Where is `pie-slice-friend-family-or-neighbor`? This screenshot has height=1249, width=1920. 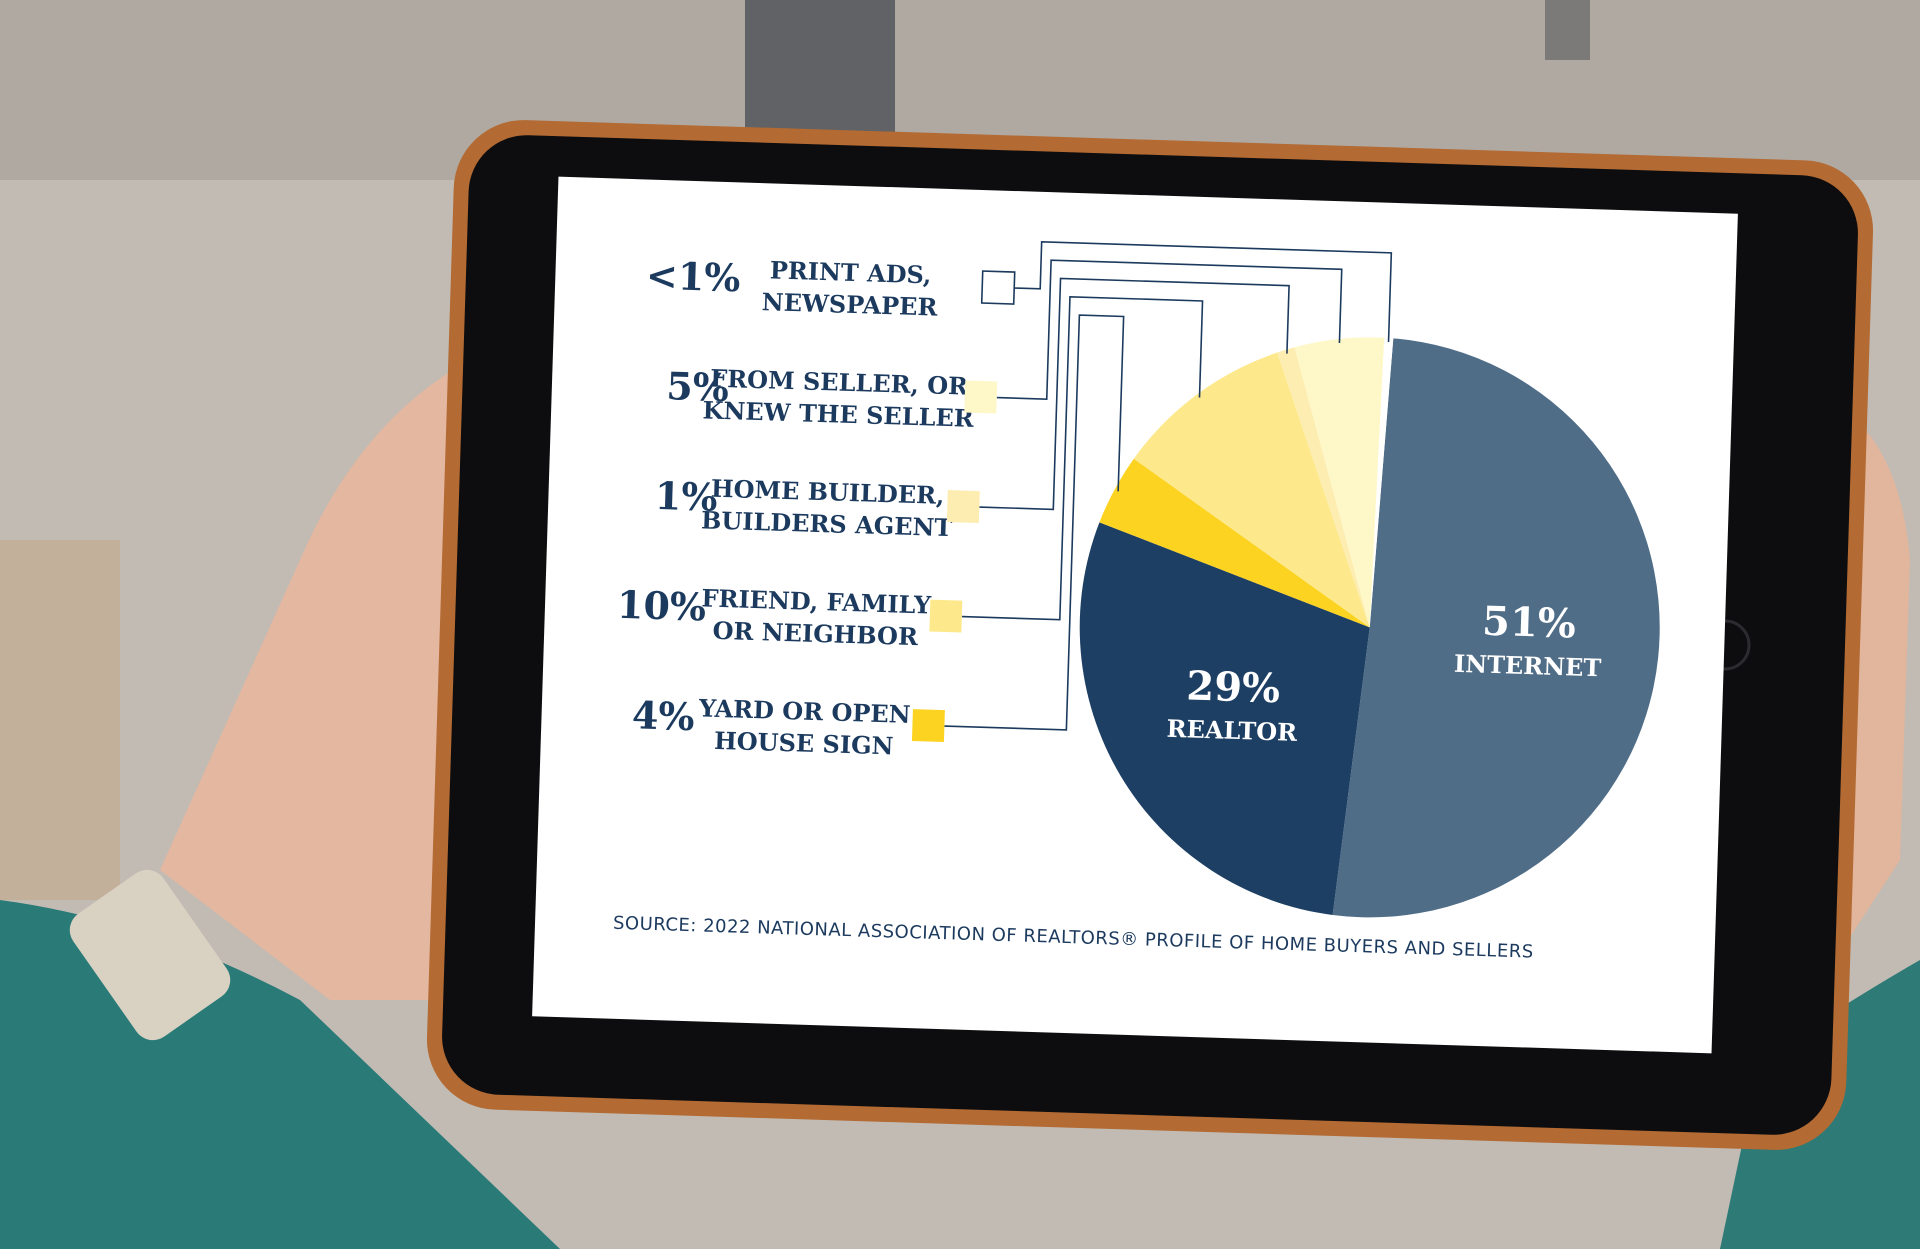
pie-slice-friend-family-or-neighbor is located at coordinates (1251, 490).